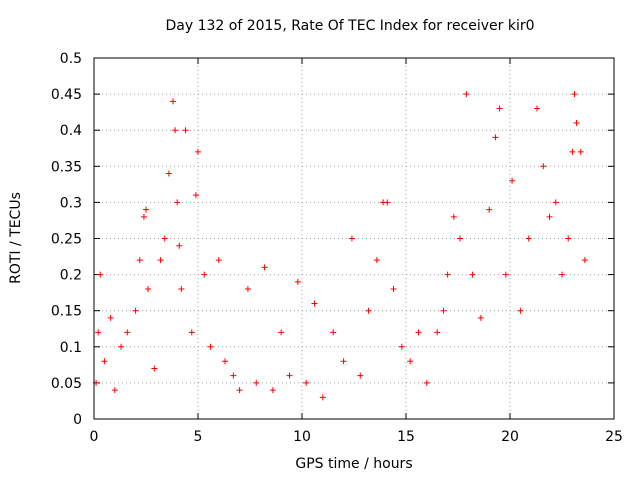 The width and height of the screenshot is (640, 480). Describe the element at coordinates (71, 59) in the screenshot. I see `y-tick-label: 0.5` at that location.